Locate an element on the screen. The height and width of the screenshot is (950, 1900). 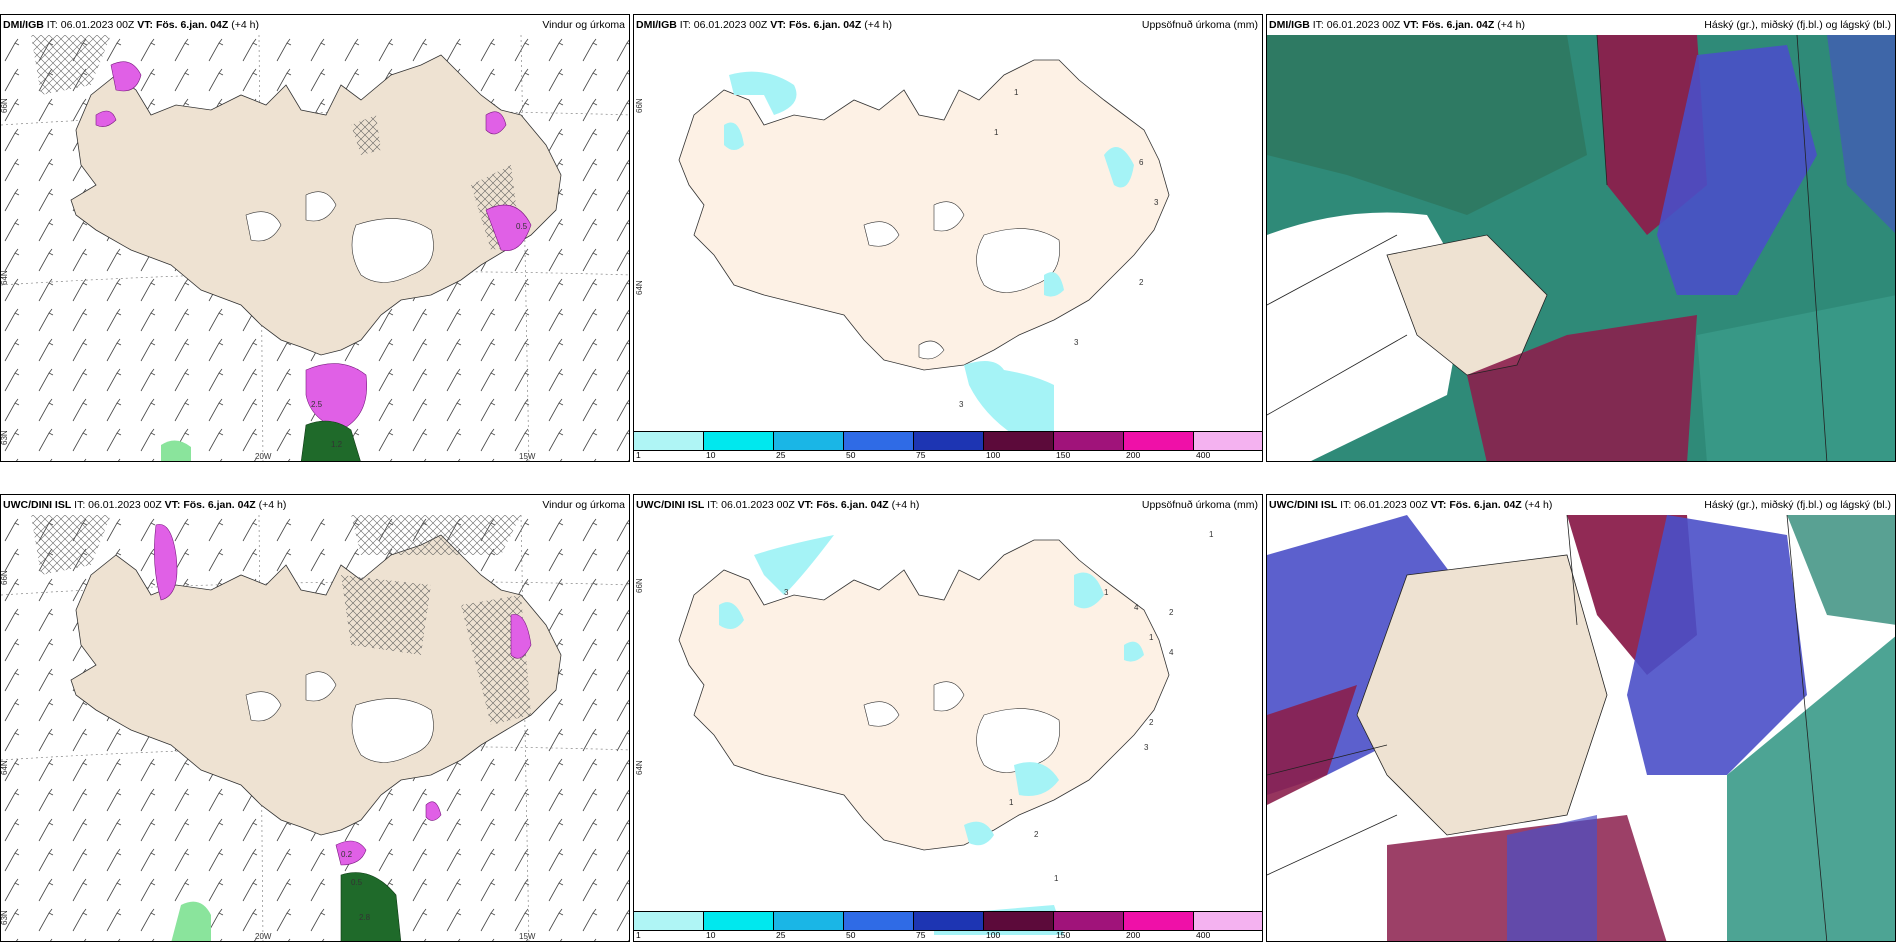
model-name: DMI/IGB is located at coordinates (23, 25).